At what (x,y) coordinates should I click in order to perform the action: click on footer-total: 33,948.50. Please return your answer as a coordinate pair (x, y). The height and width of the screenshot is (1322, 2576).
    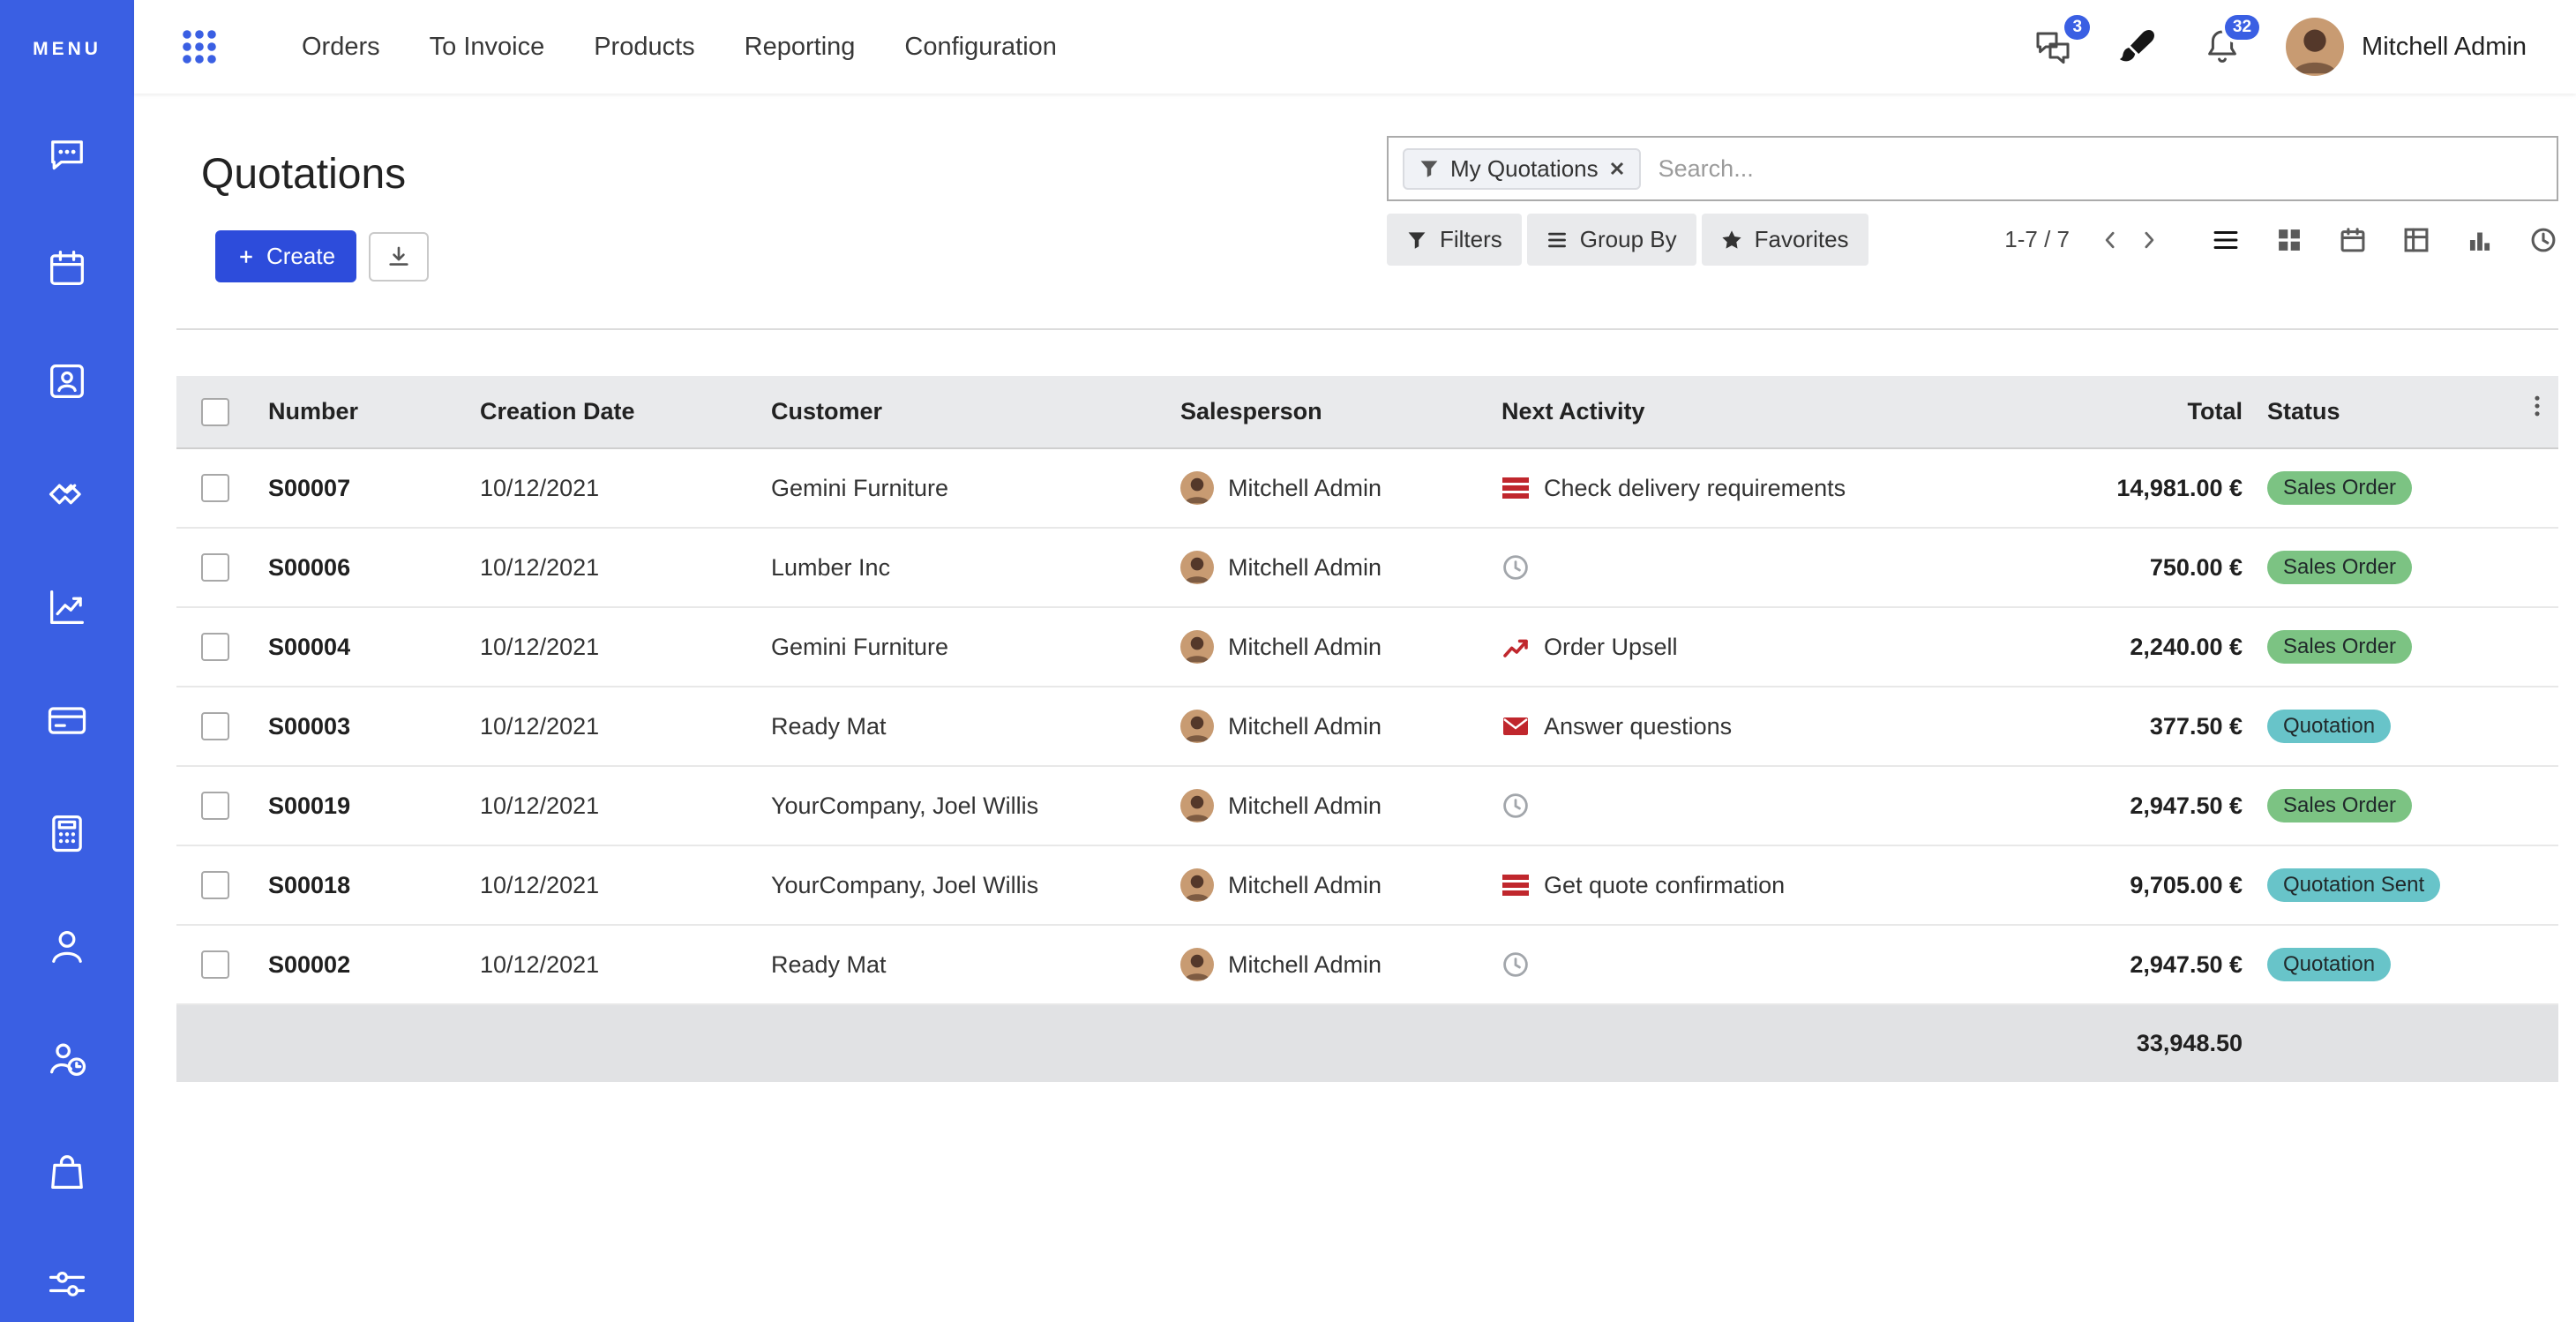
    Looking at the image, I should click on (2139, 1042).